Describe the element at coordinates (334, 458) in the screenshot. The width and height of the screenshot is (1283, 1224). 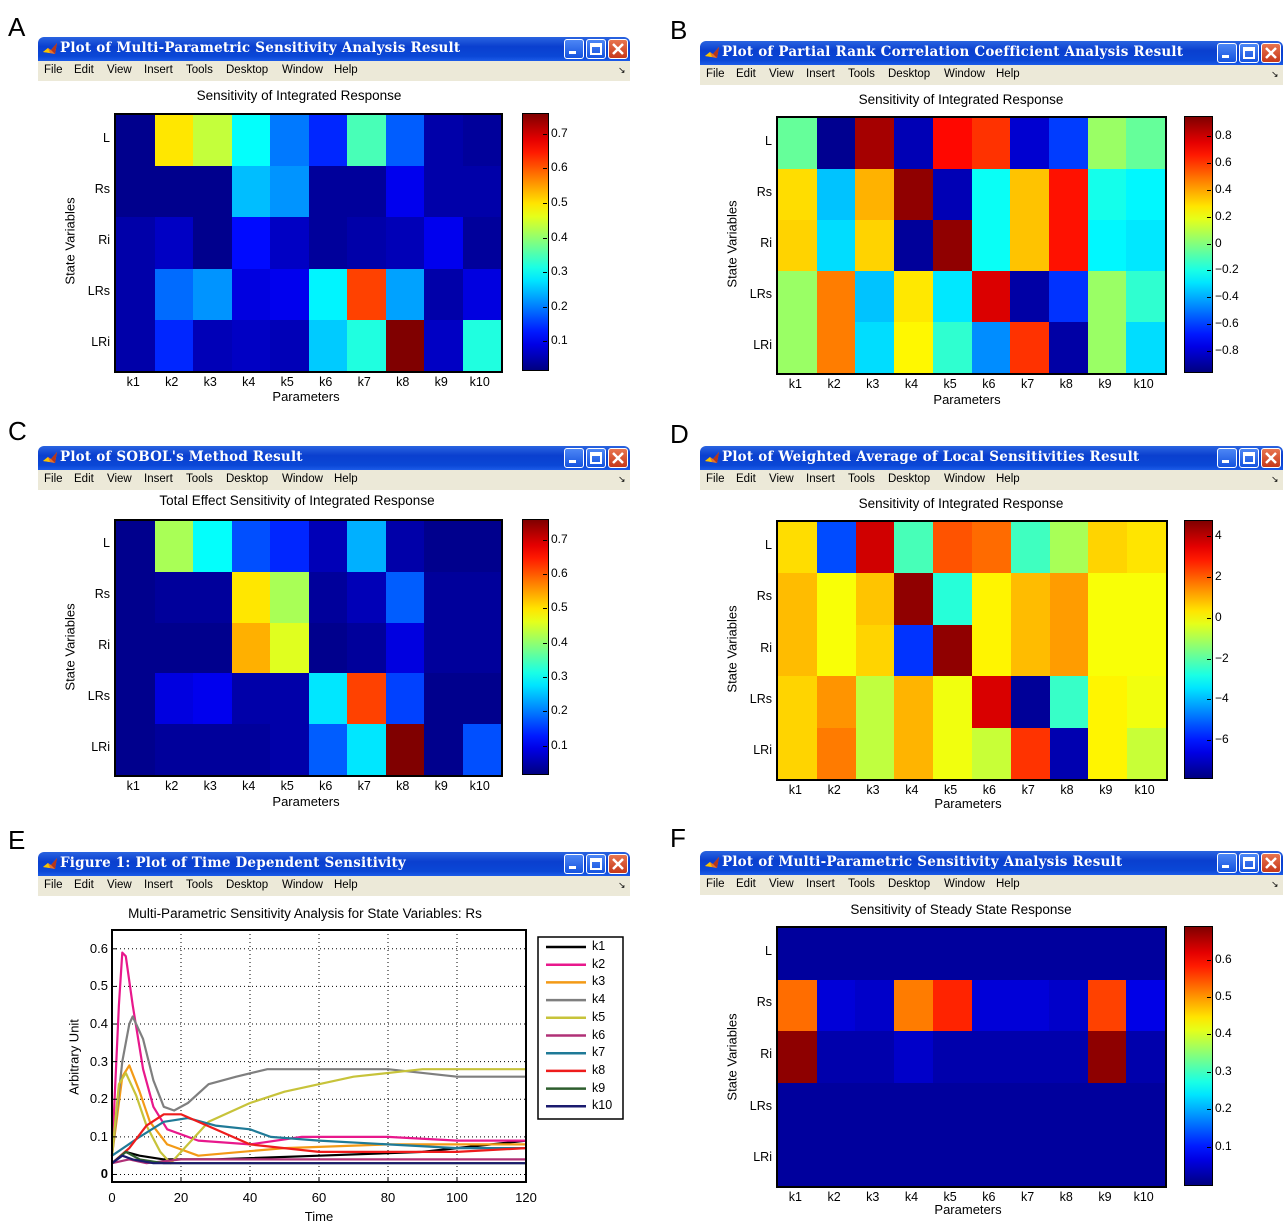
I see `title-bar: Plot of SOBOL's Method Result` at that location.